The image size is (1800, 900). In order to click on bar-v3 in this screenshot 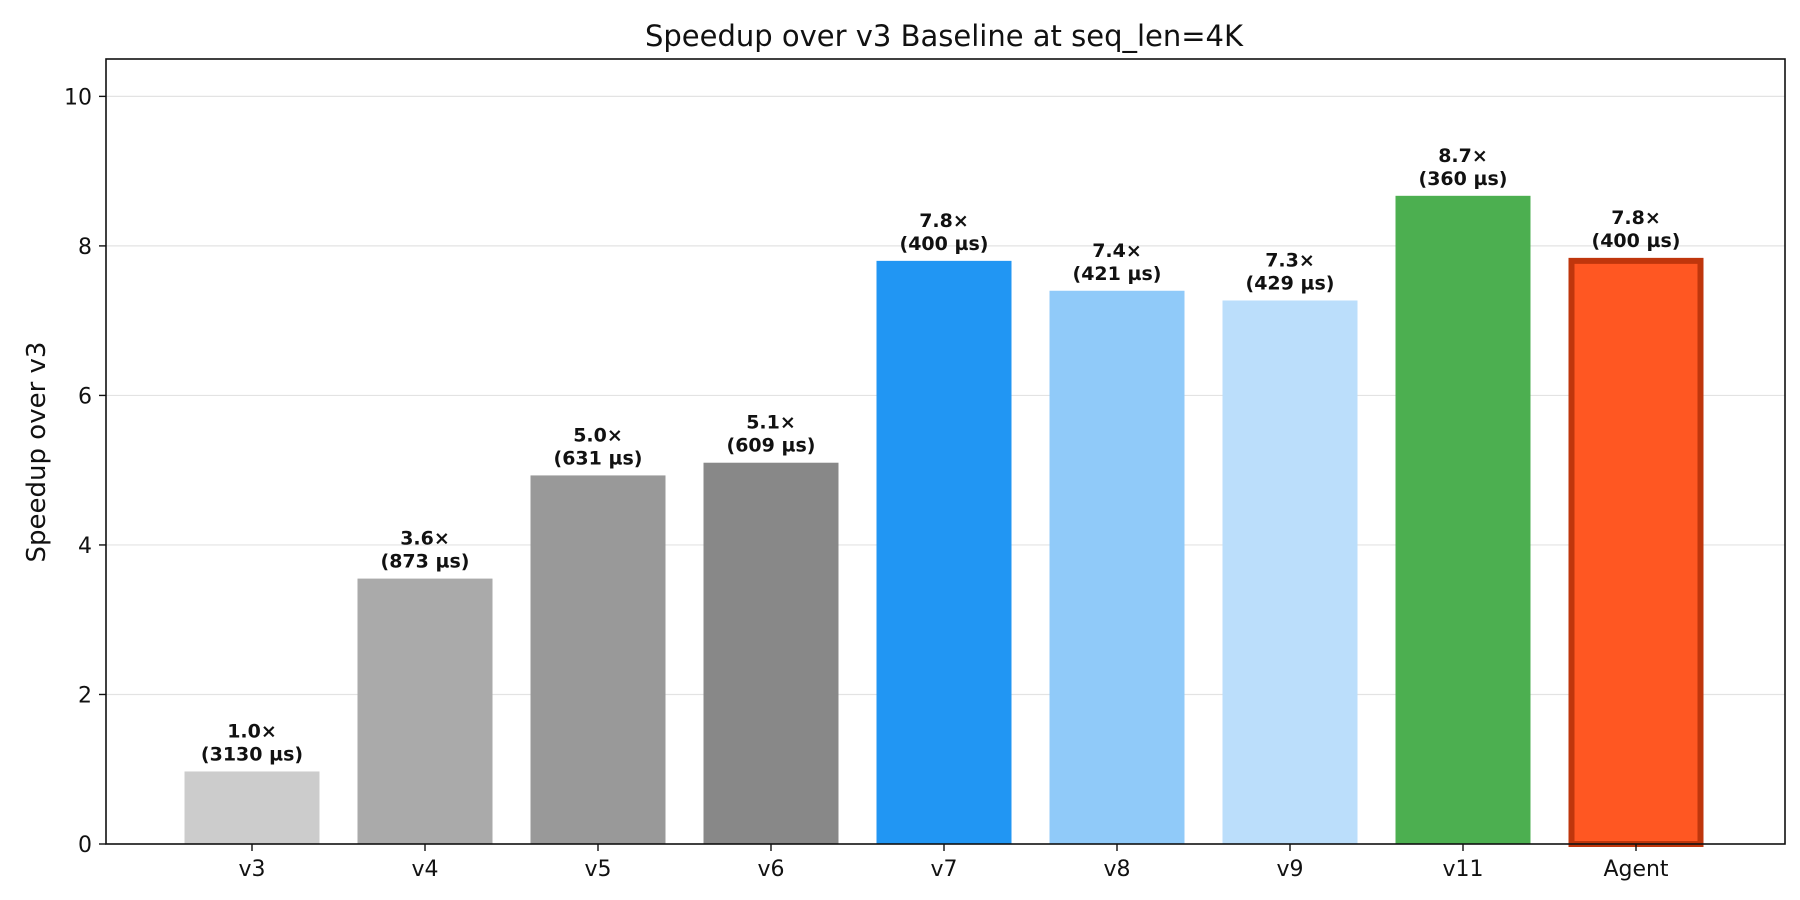, I will do `click(252, 807)`.